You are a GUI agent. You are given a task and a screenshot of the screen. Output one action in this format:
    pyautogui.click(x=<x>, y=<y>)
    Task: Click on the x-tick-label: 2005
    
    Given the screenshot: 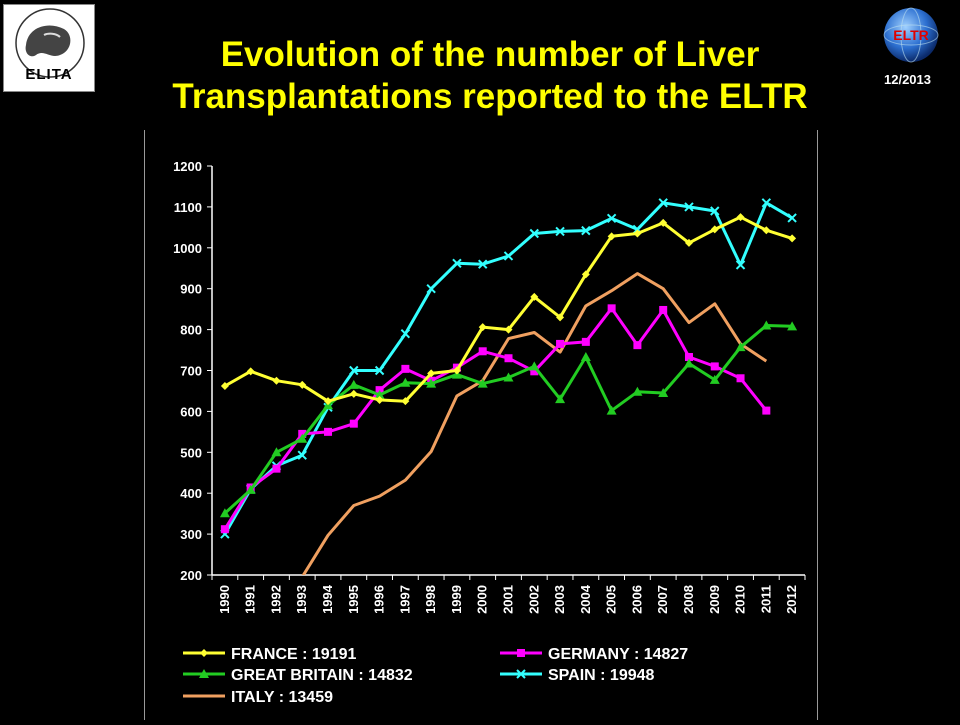 What is the action you would take?
    pyautogui.click(x=611, y=599)
    